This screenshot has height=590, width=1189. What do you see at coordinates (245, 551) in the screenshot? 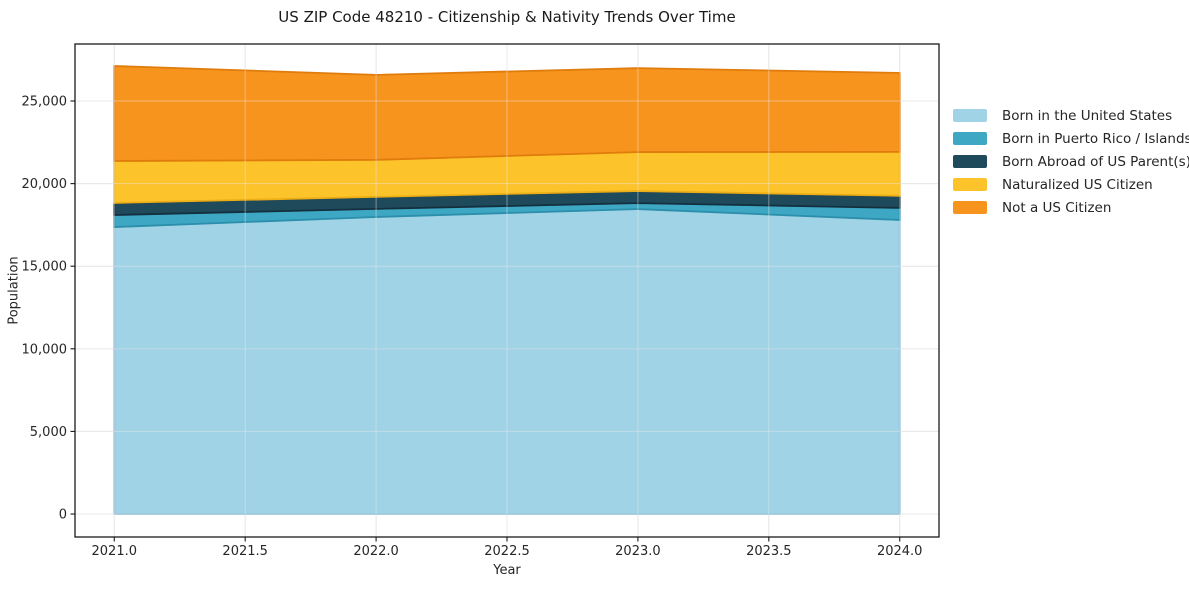
I see `x-tick-label: 2021.5` at bounding box center [245, 551].